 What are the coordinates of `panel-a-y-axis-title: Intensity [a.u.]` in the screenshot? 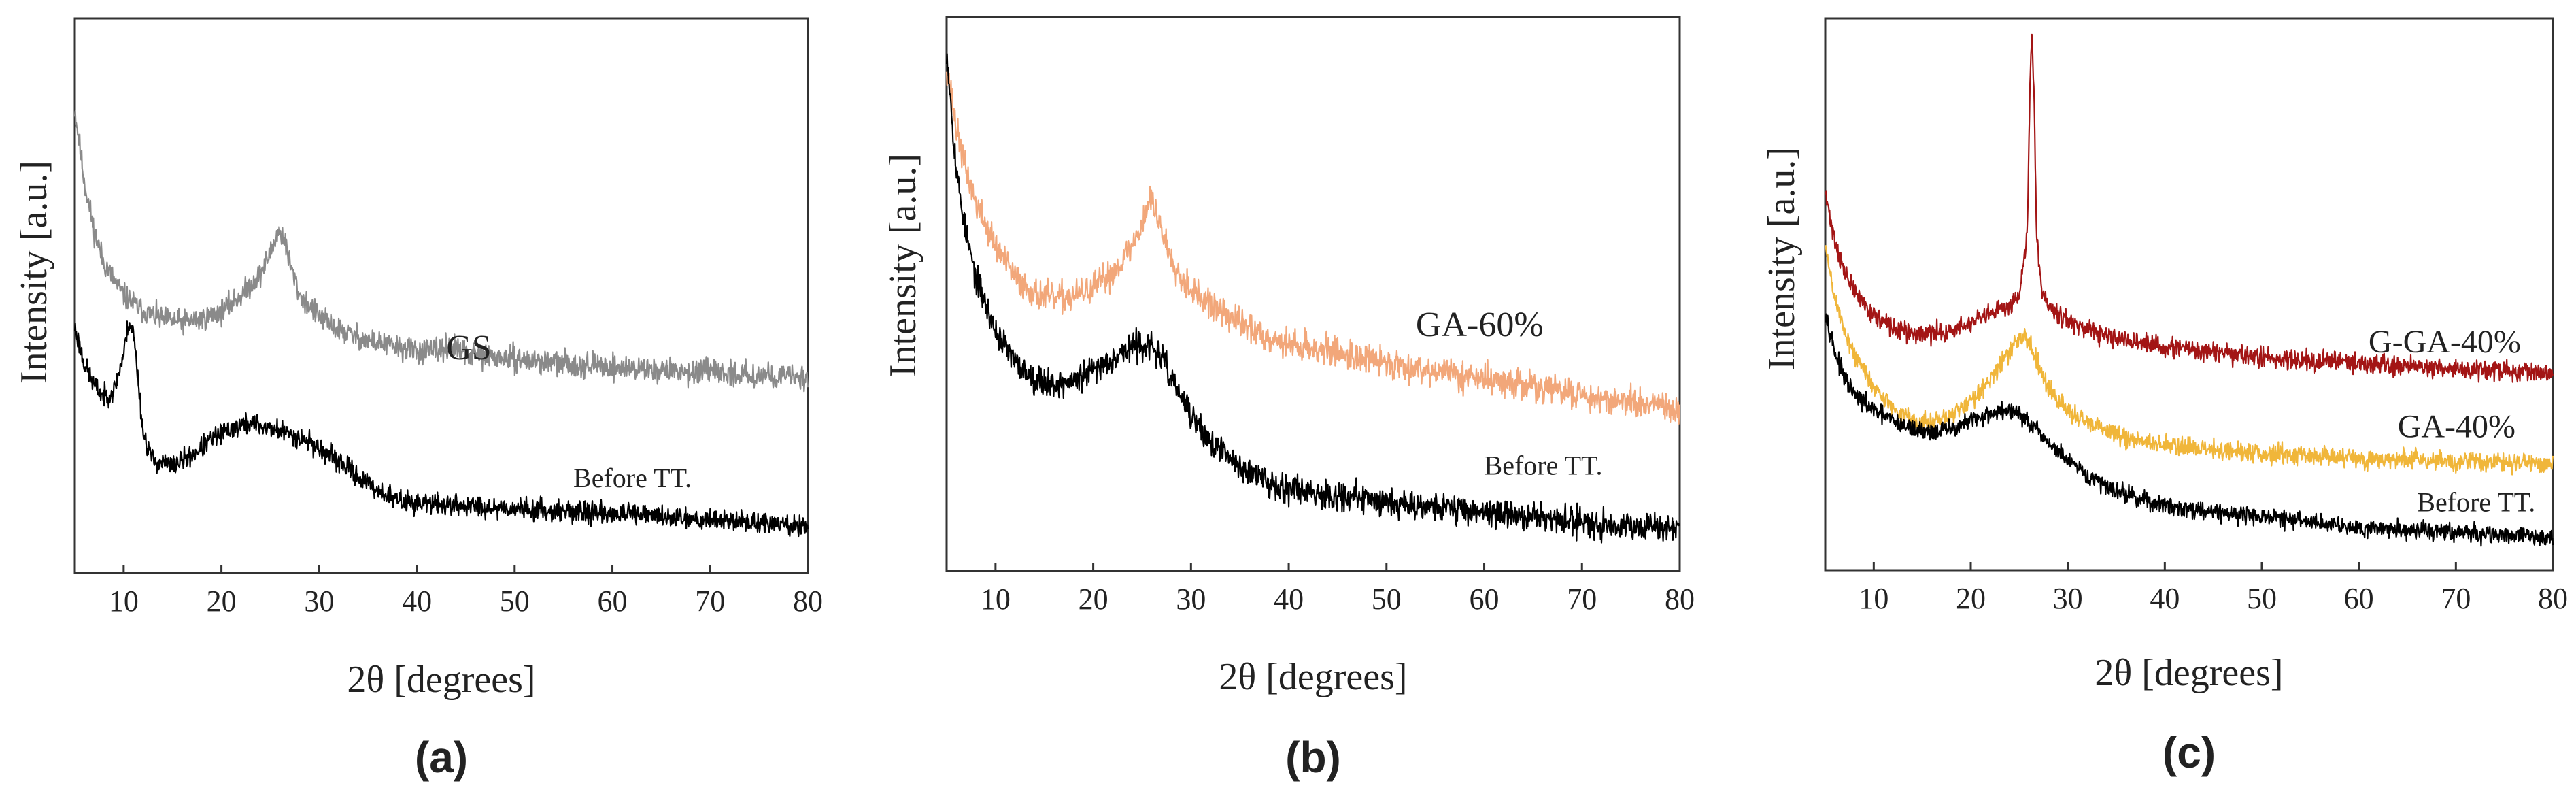 It's located at (34, 272).